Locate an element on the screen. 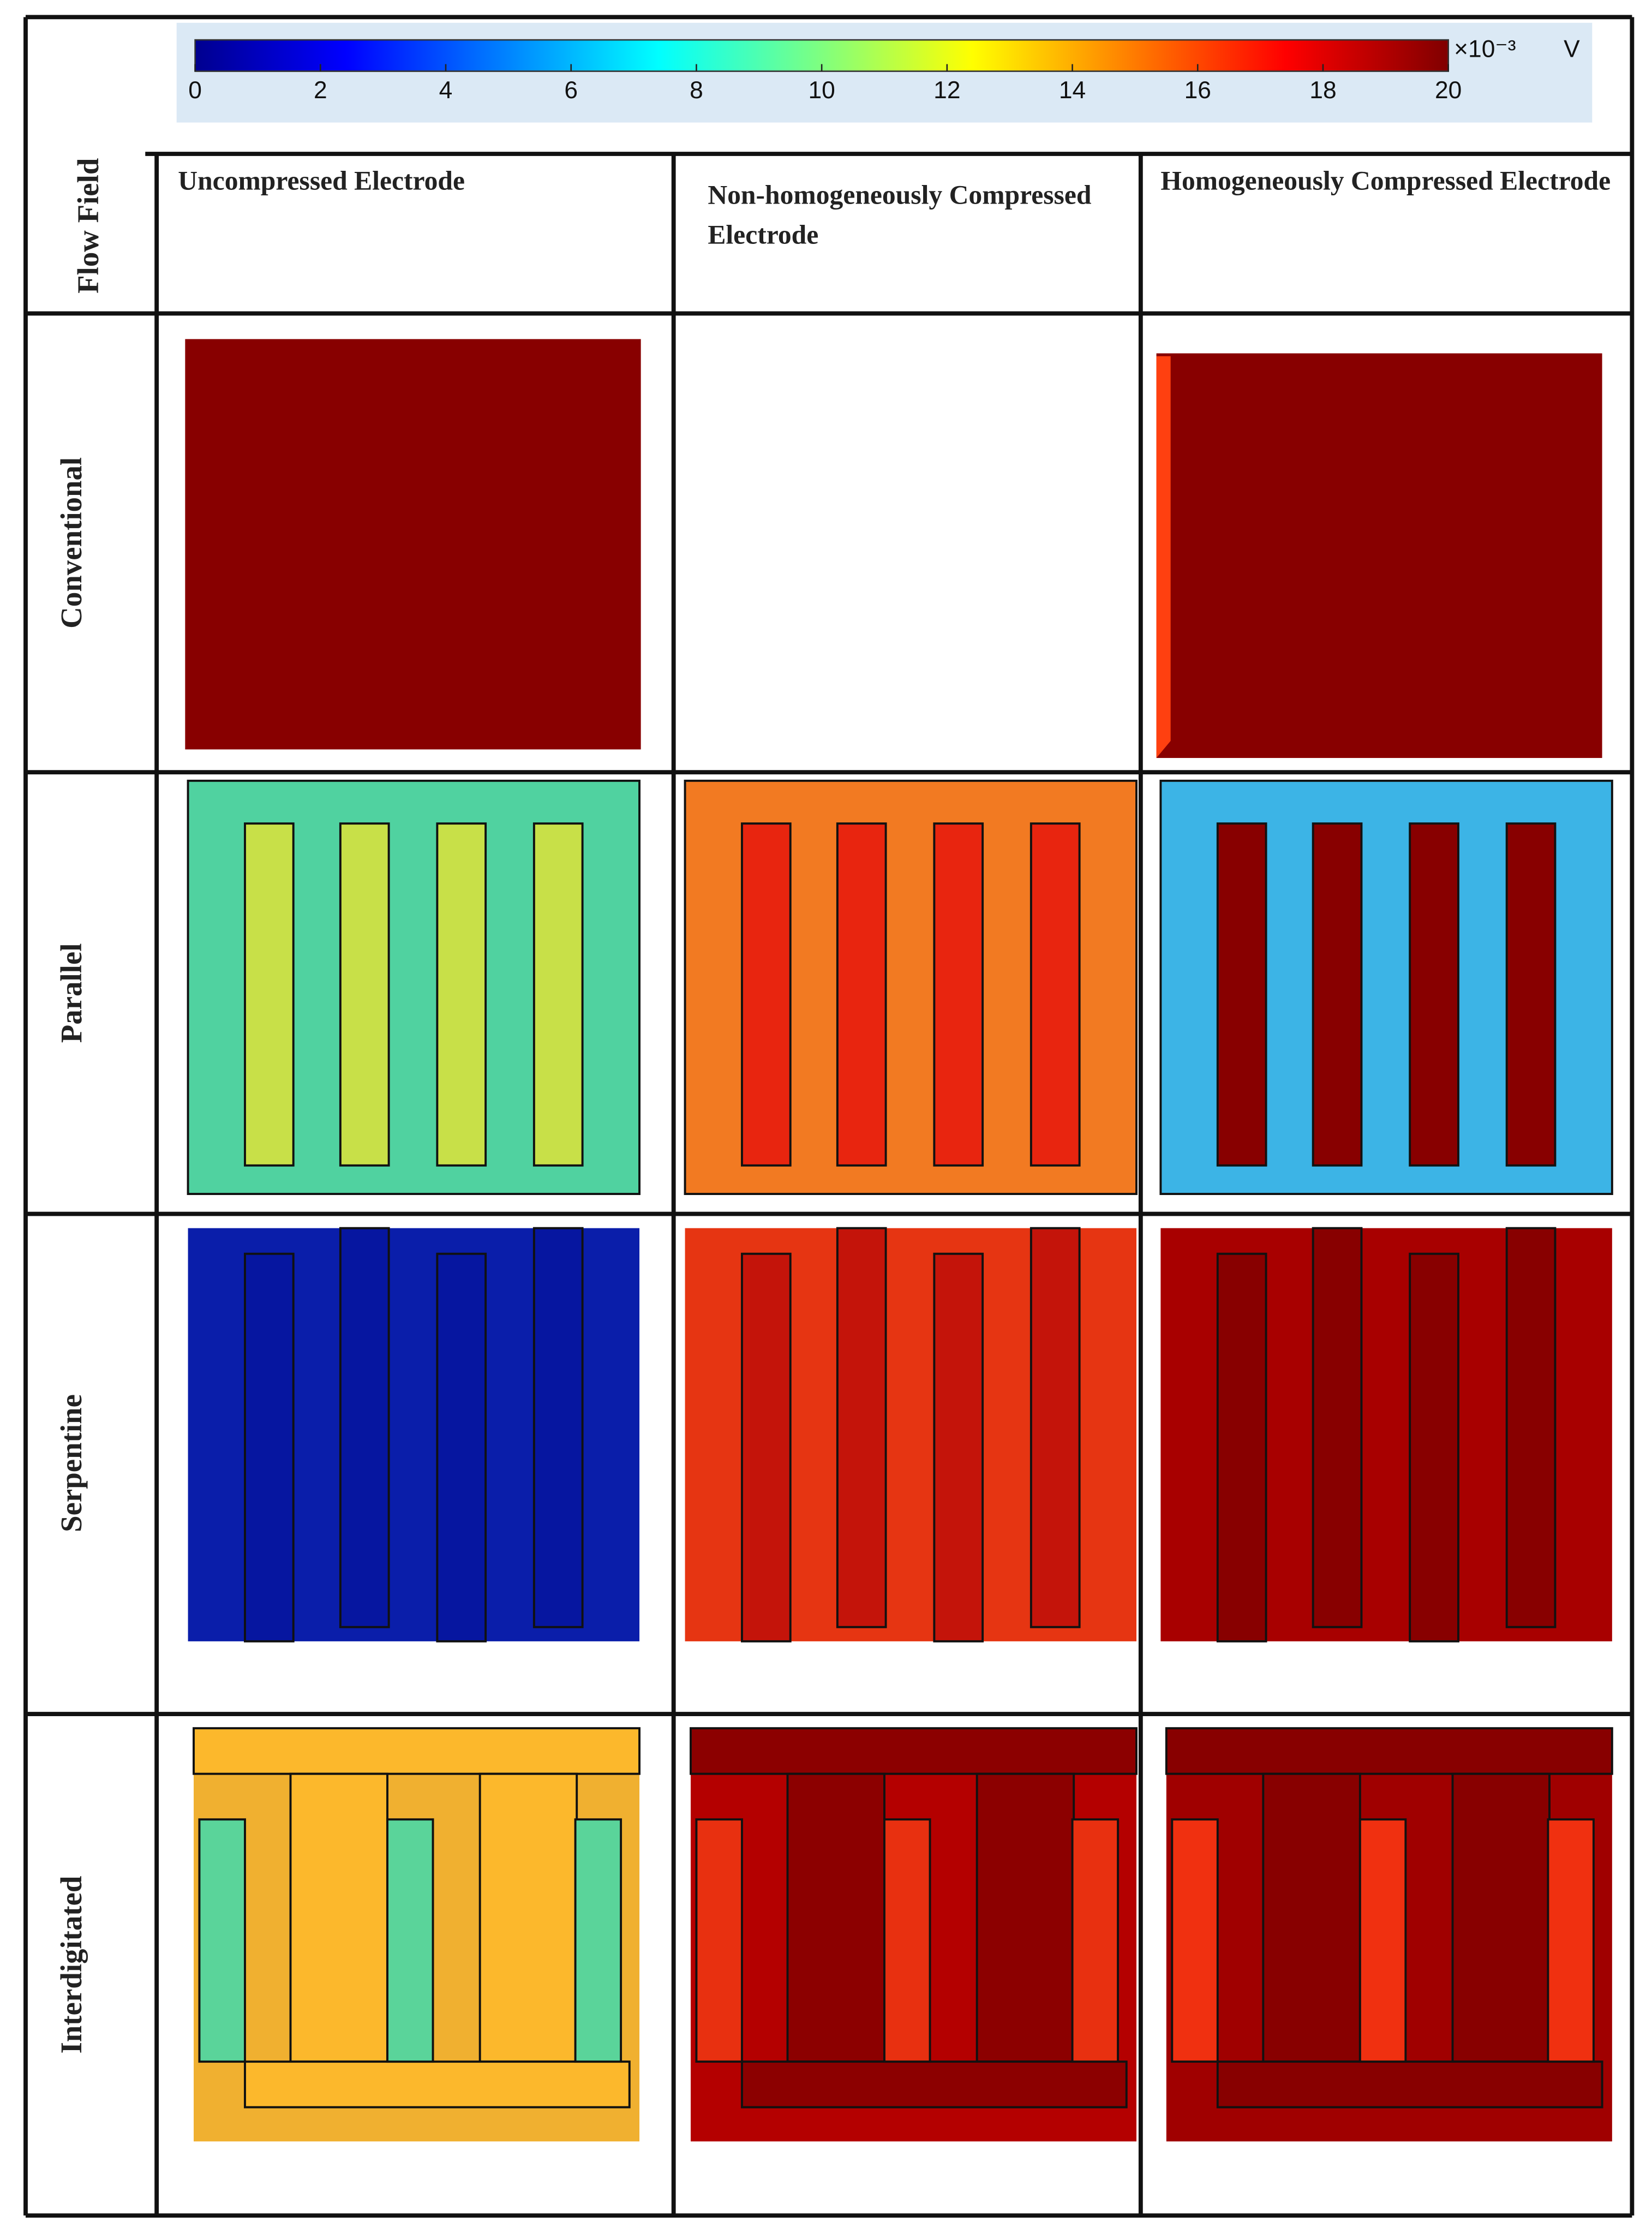 This screenshot has height=2234, width=1652. colorbar-tick-label: 14 is located at coordinates (1072, 90).